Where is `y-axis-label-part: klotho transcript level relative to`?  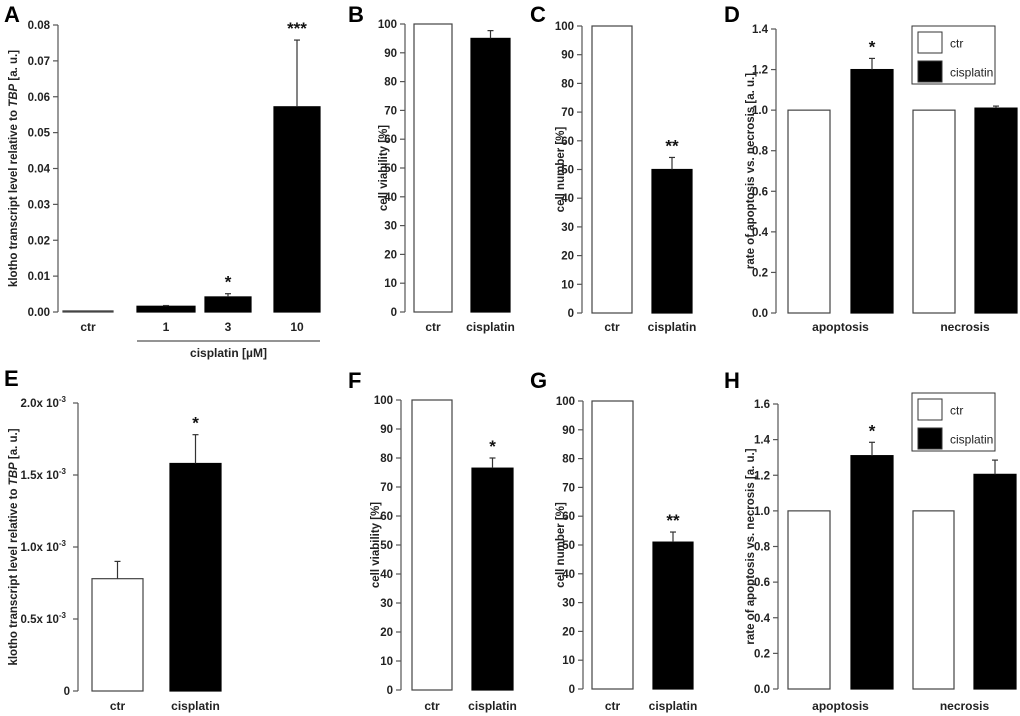
y-axis-label-part: klotho transcript level relative to is located at coordinates (14, 197).